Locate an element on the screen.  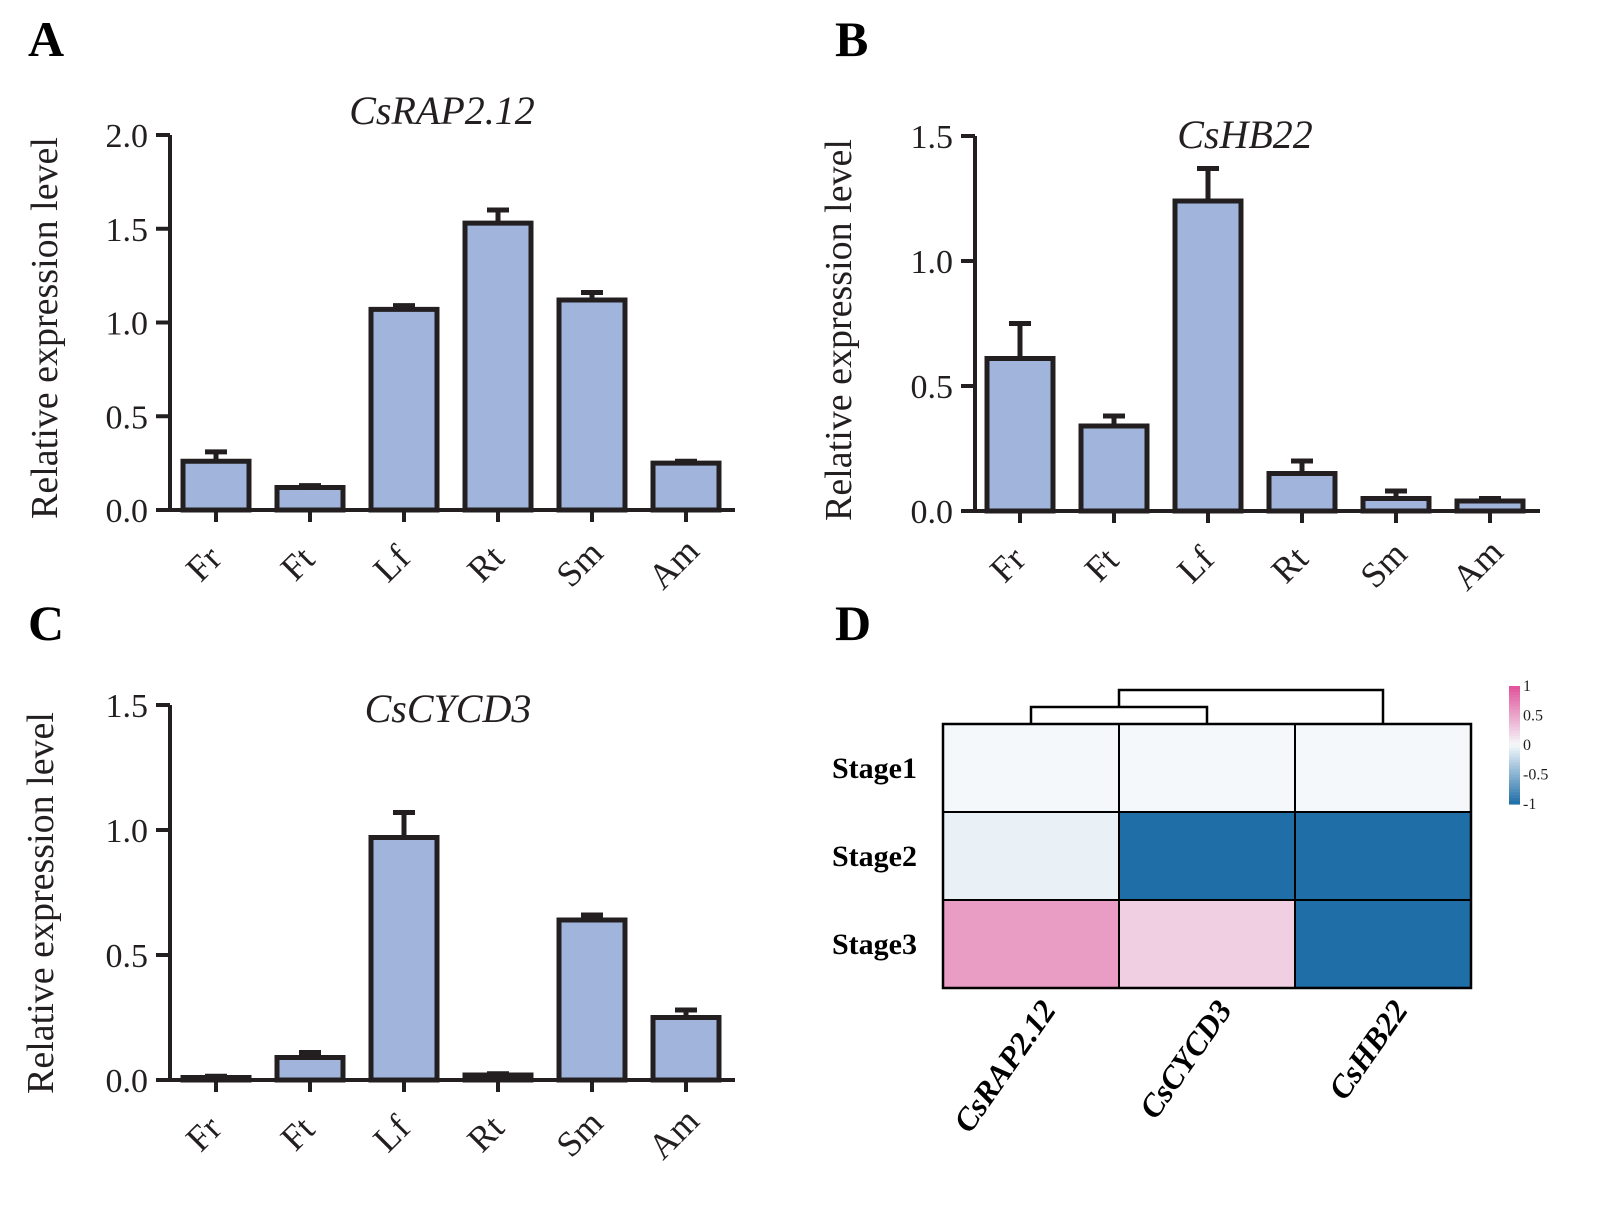
color-scale-label: -0.5 is located at coordinates (1535, 775).